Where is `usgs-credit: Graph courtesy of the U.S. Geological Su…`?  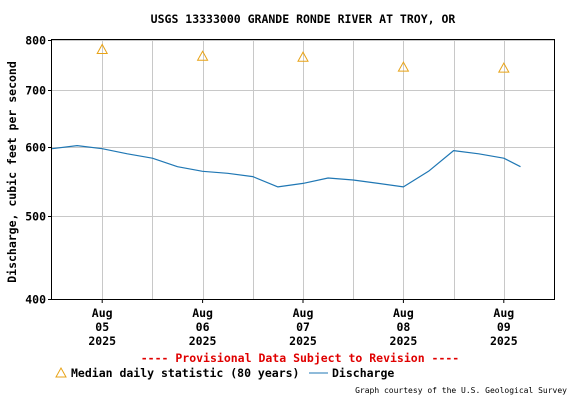
usgs-credit: Graph courtesy of the U.S. Geological Su… is located at coordinates (461, 390).